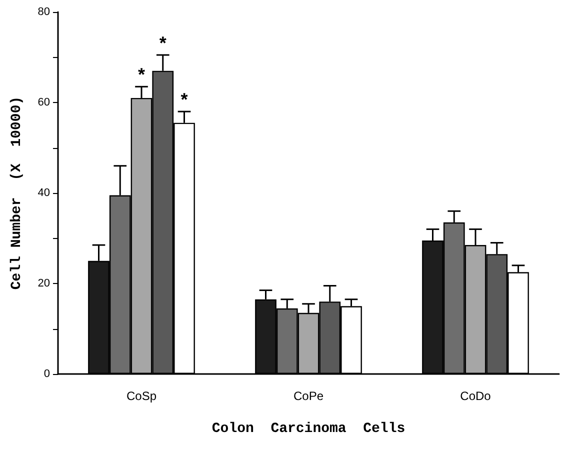 This screenshot has width=579, height=450. I want to click on x-tick-label: CoPe, so click(308, 396).